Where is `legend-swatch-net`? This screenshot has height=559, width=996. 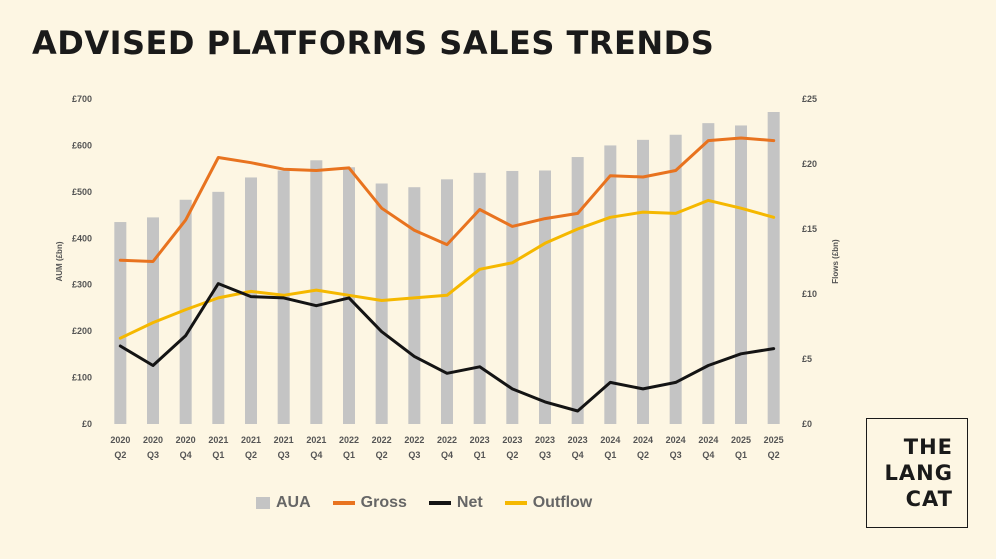
legend-swatch-net is located at coordinates (439, 503).